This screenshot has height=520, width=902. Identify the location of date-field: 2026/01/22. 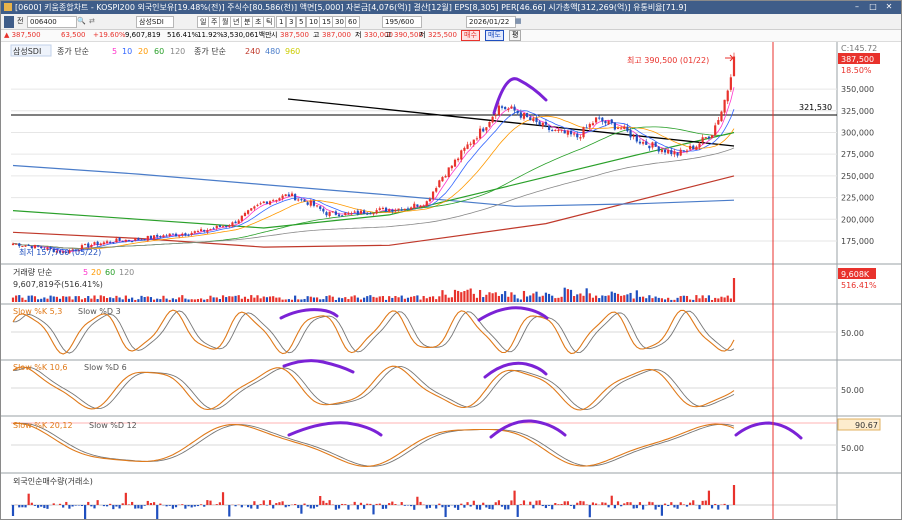
(491, 22).